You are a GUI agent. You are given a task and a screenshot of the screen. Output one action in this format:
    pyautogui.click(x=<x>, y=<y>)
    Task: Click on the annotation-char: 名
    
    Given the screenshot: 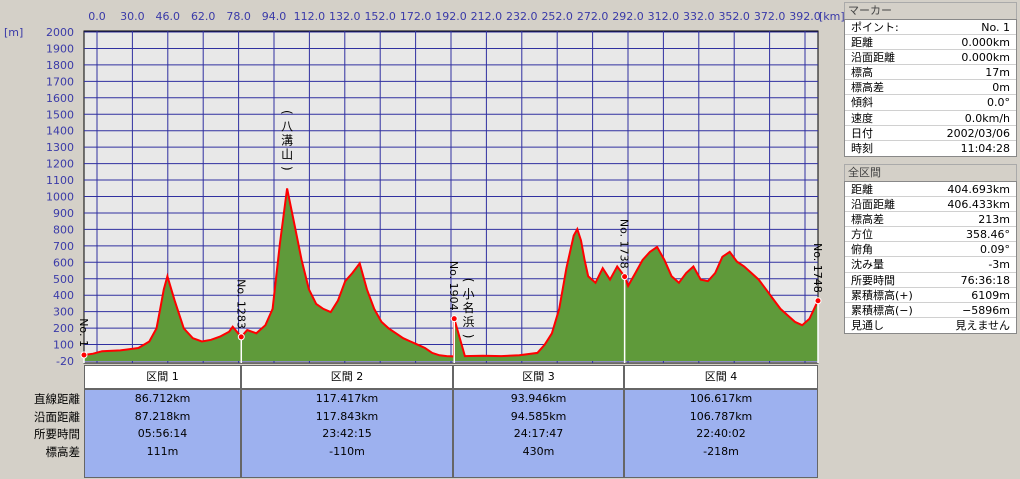 What is the action you would take?
    pyautogui.click(x=469, y=307)
    